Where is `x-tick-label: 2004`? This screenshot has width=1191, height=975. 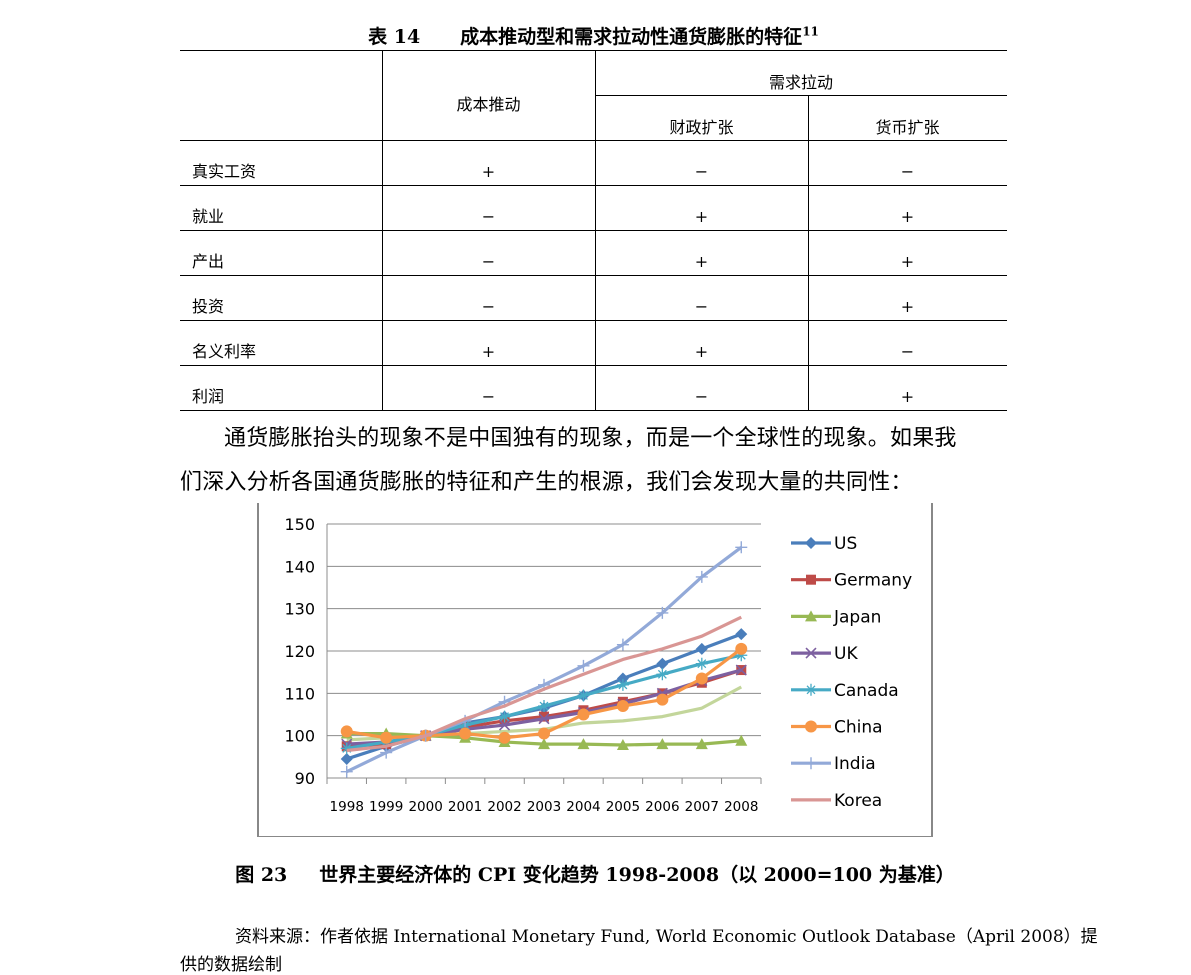
x-tick-label: 2004 is located at coordinates (583, 807).